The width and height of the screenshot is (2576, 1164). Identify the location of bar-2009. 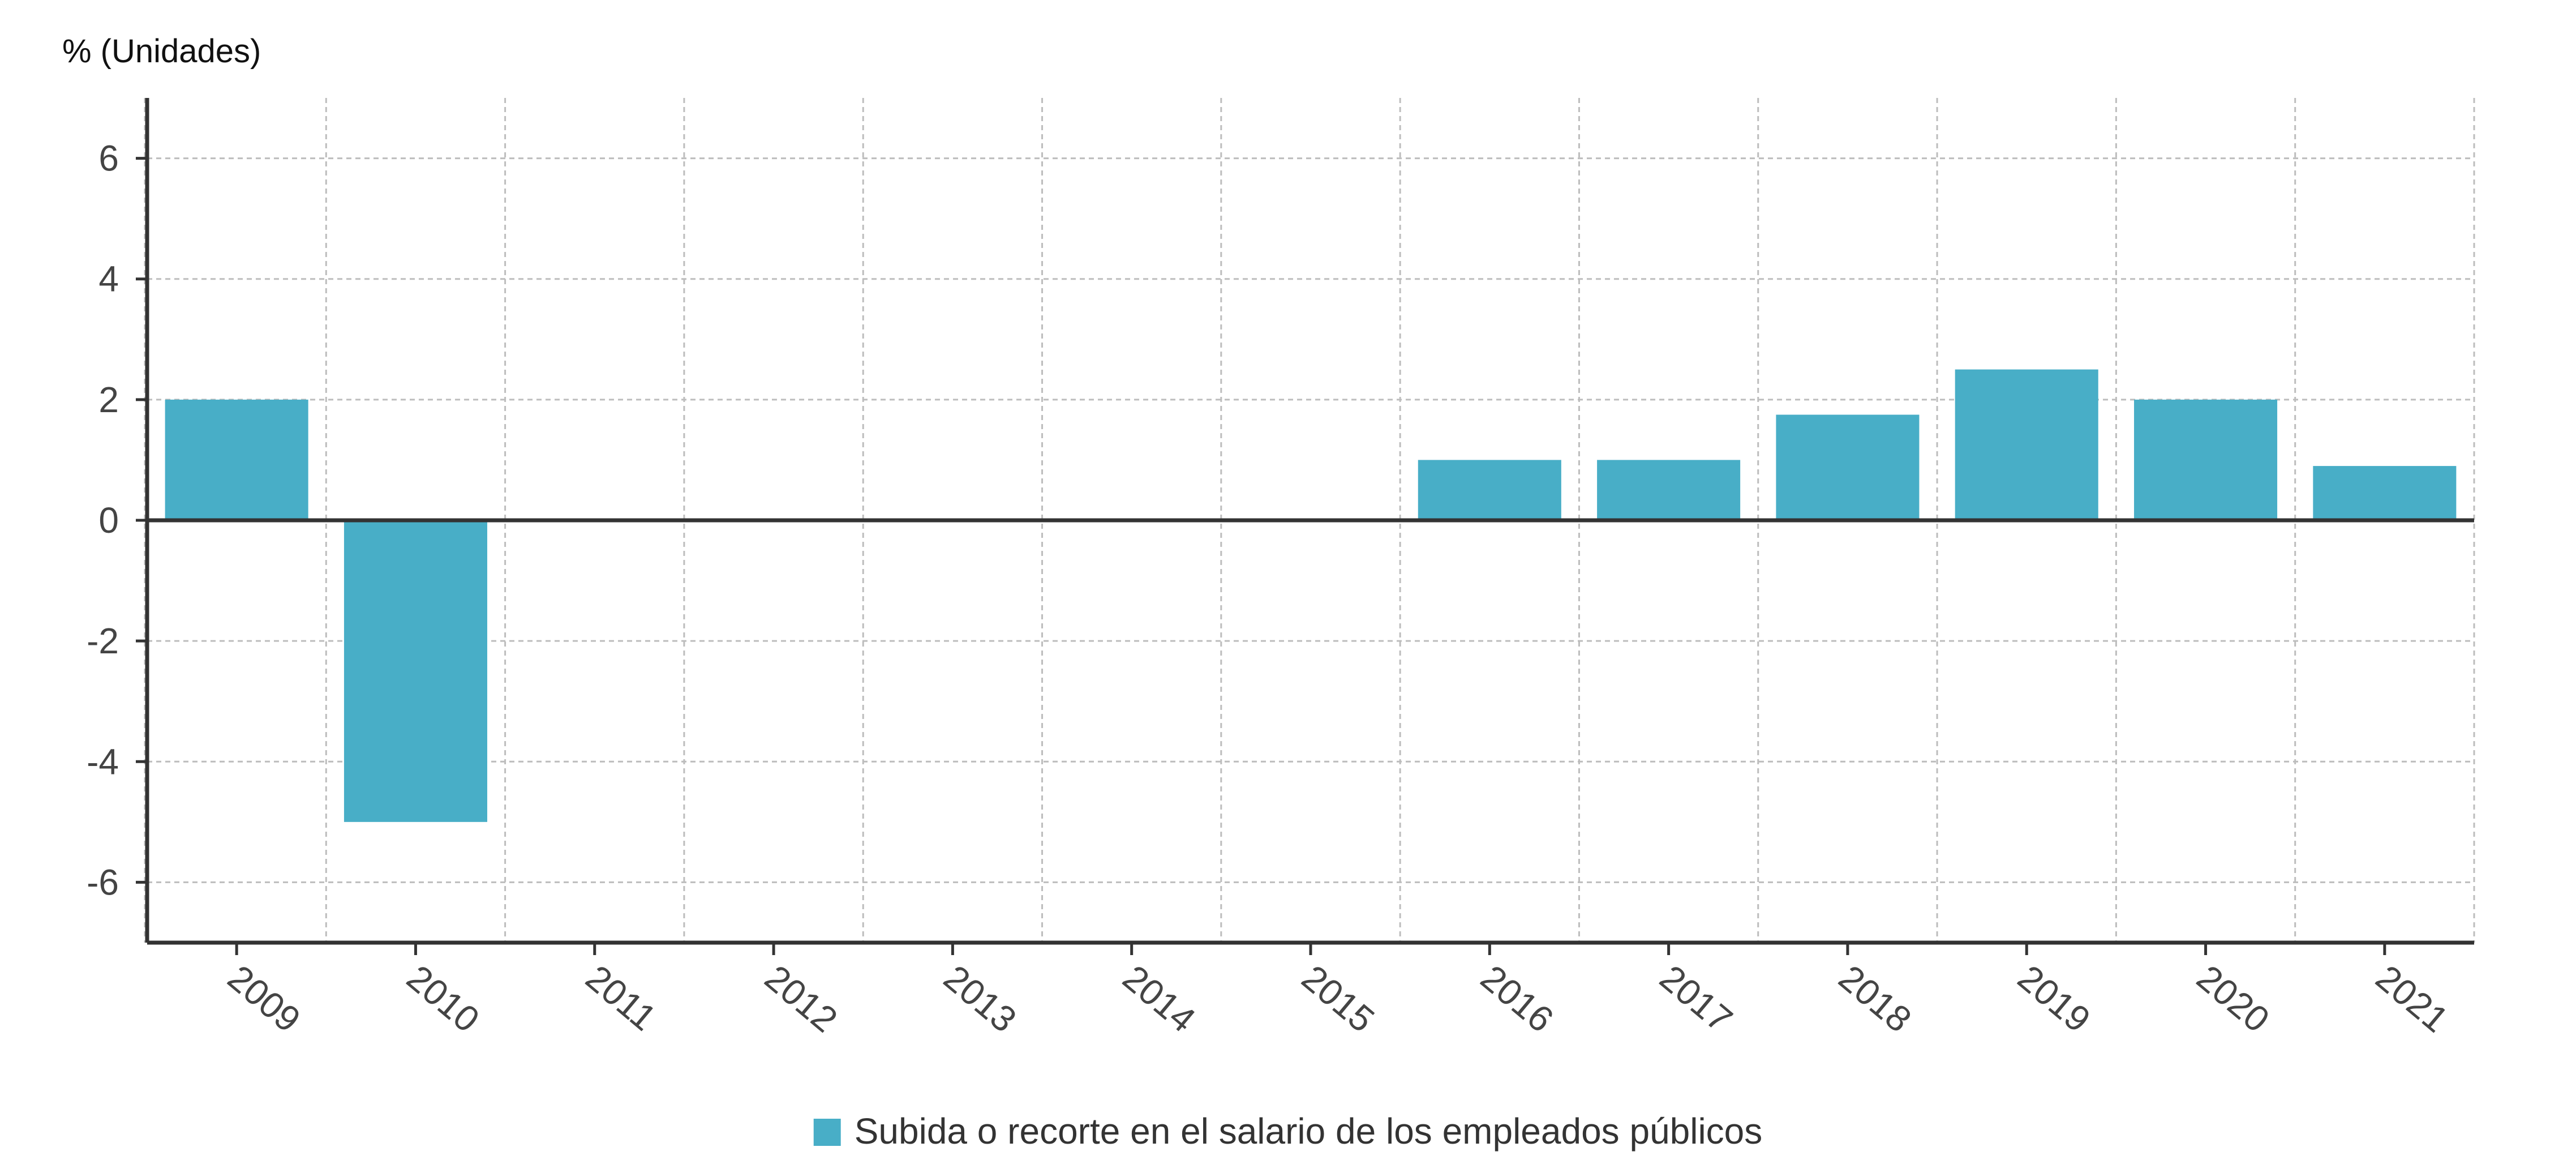
(236, 459).